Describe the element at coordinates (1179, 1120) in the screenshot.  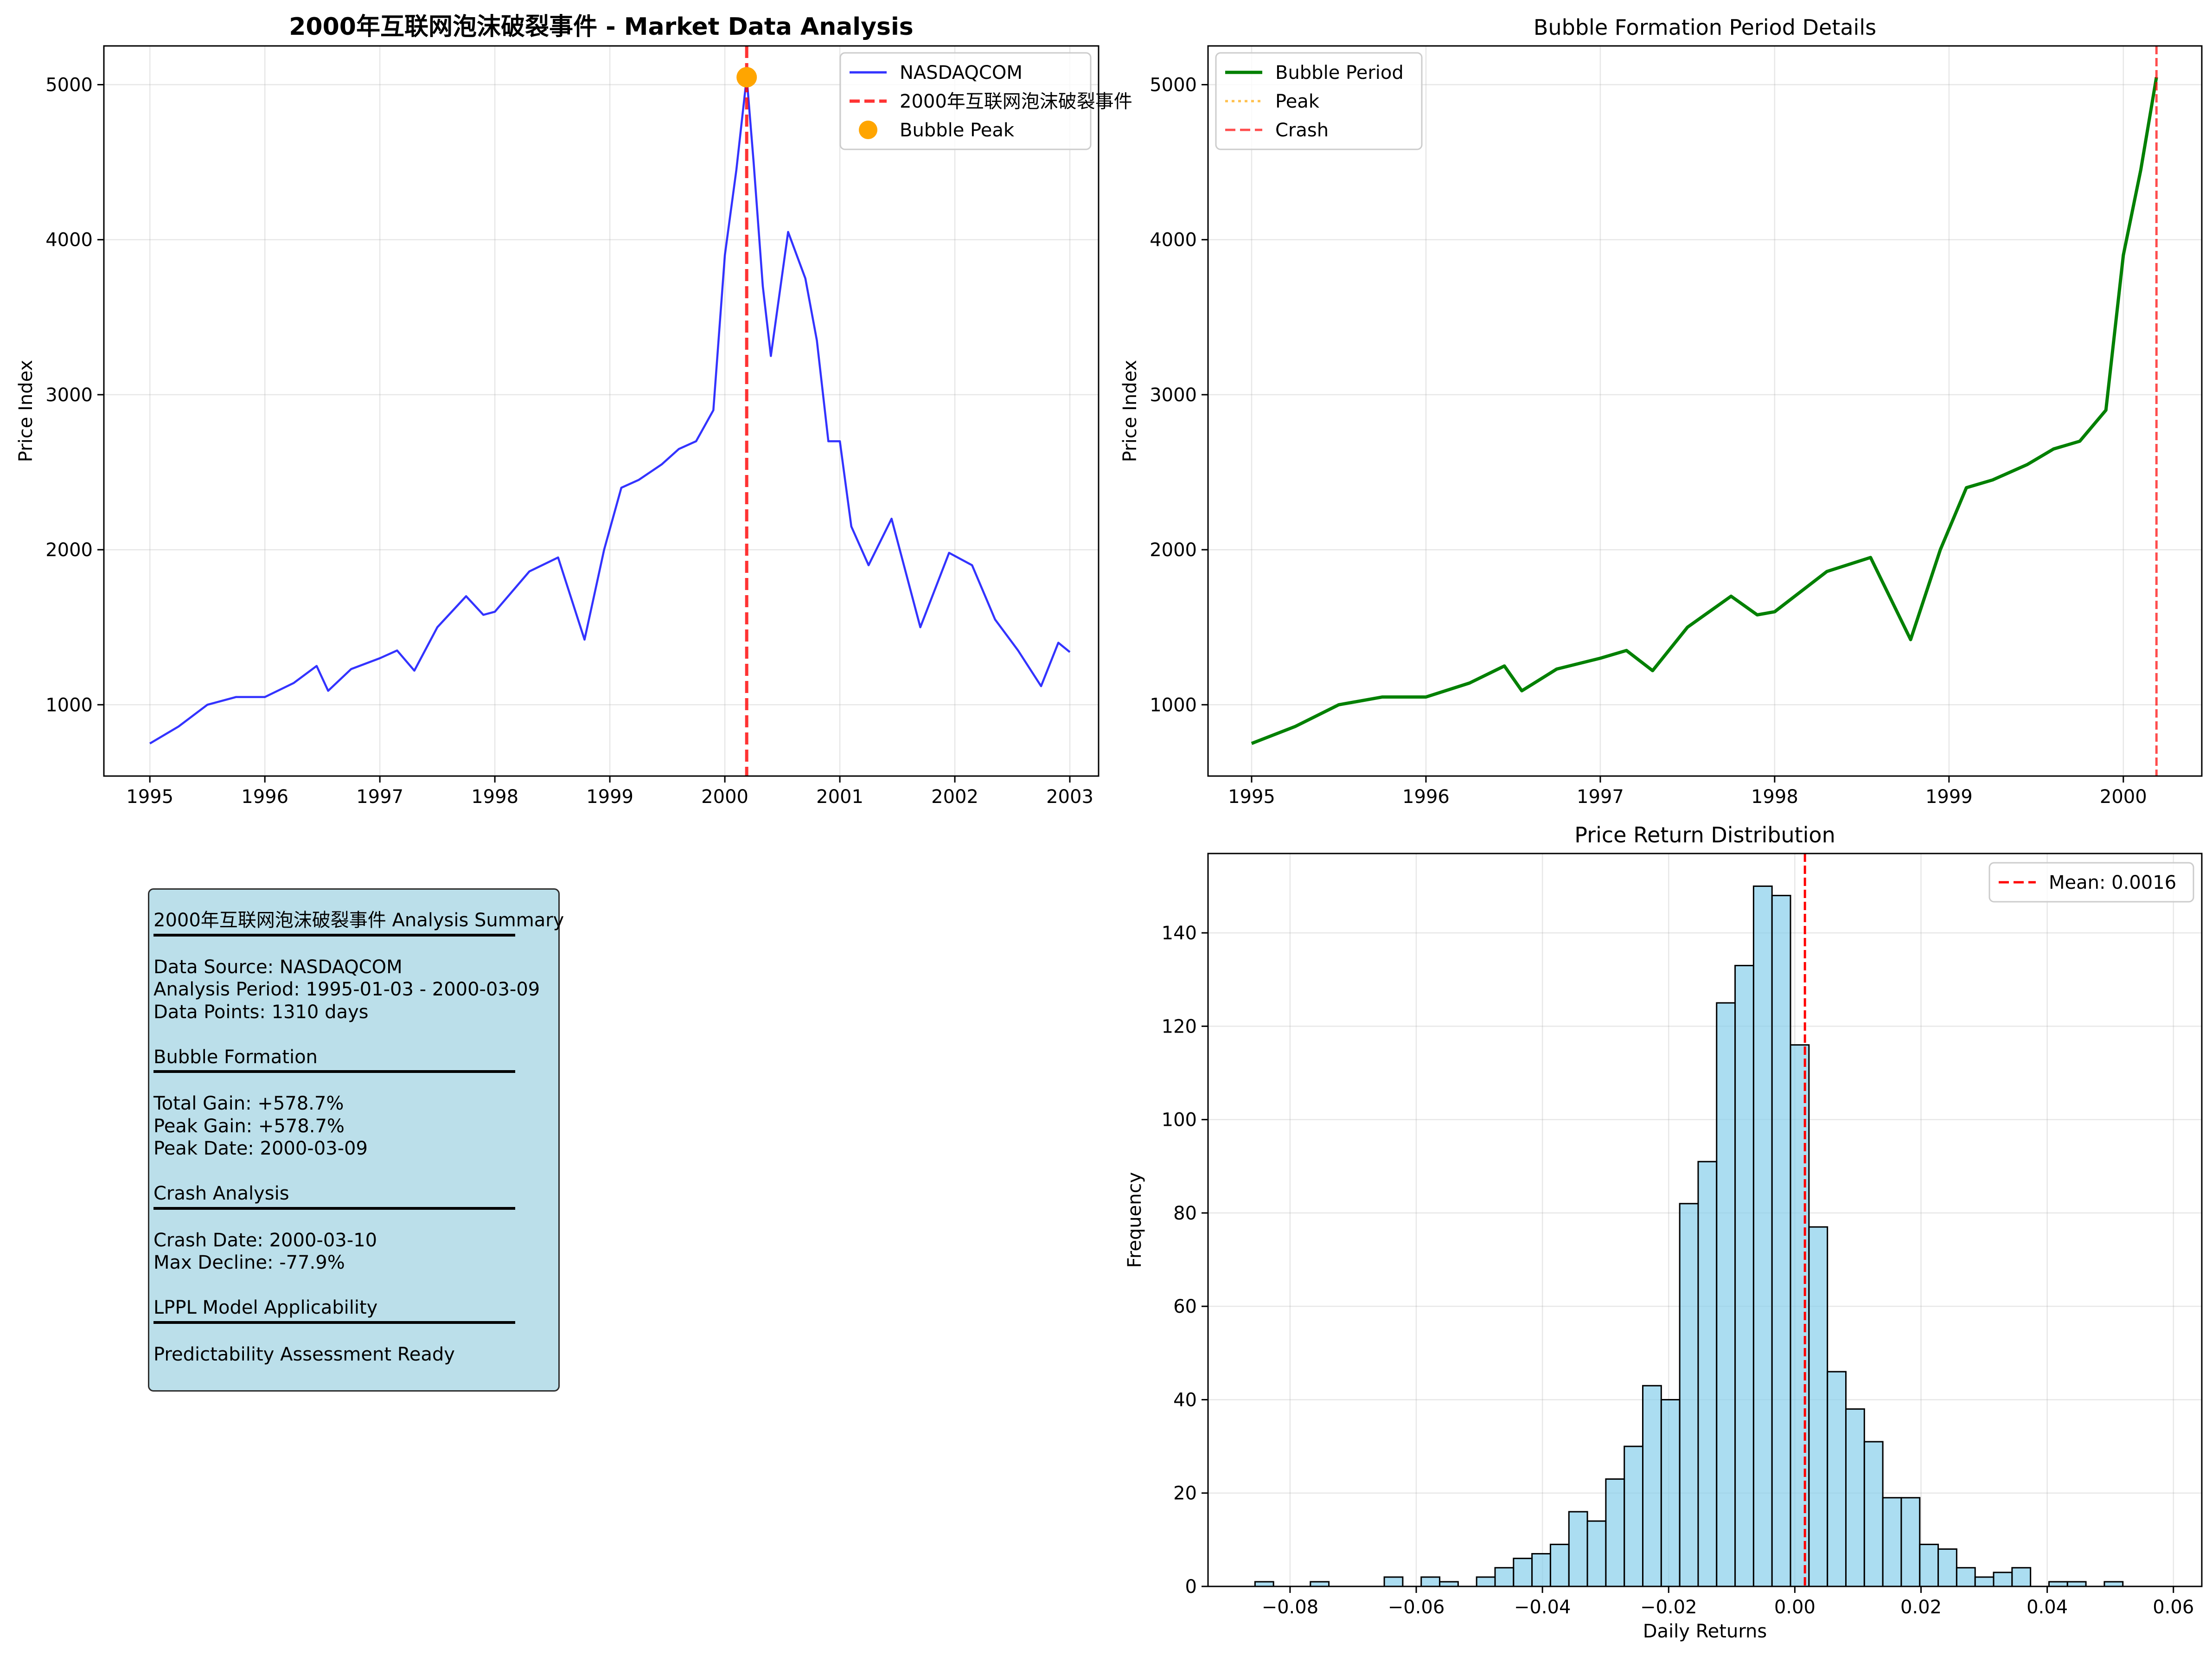
I see `y-tick-label: 100` at that location.